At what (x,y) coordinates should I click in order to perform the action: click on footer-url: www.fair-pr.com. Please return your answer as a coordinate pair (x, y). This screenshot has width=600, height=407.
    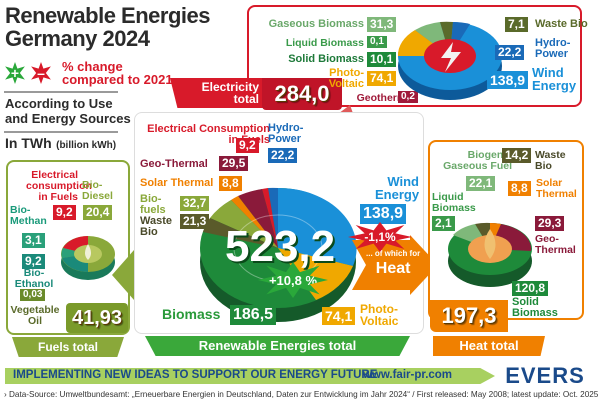
    Looking at the image, I should click on (408, 375).